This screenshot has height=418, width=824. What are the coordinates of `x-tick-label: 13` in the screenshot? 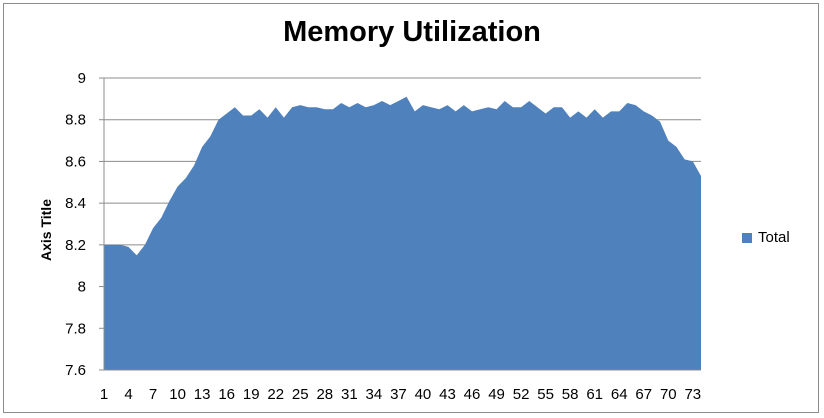 It's located at (202, 394).